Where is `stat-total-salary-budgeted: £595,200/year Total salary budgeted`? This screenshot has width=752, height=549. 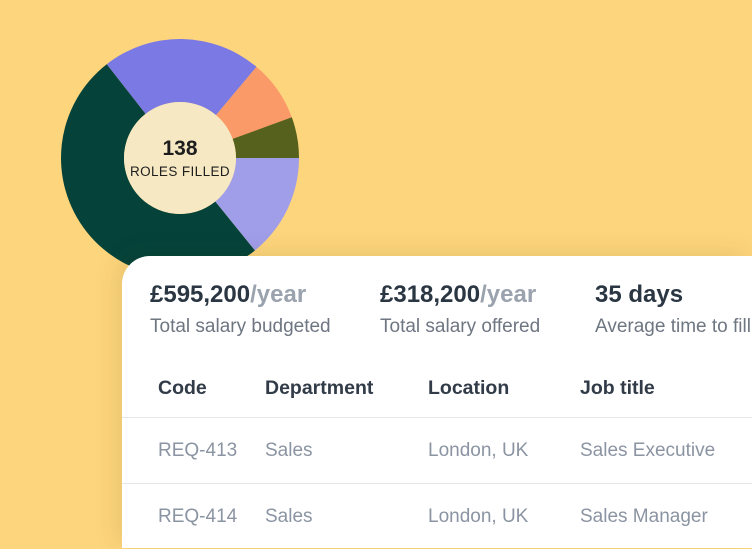
stat-total-salary-budgeted: £595,200/year Total salary budgeted is located at coordinates (240, 310).